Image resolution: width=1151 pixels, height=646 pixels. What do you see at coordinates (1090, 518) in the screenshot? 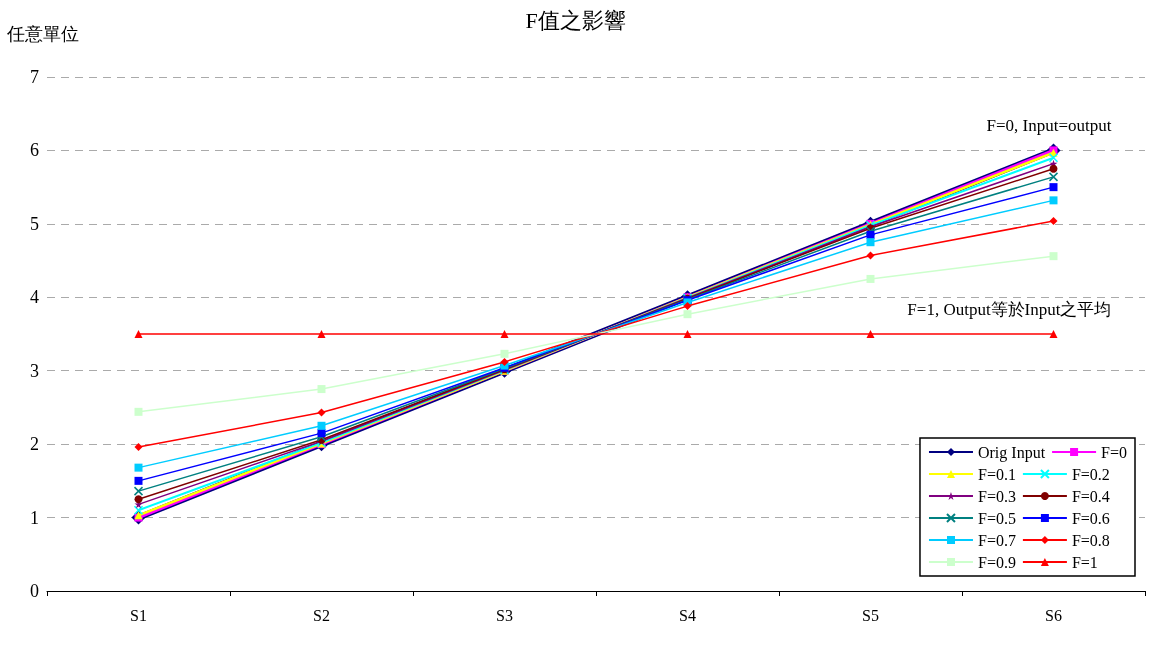
I see `legend-label: F=0.6` at bounding box center [1090, 518].